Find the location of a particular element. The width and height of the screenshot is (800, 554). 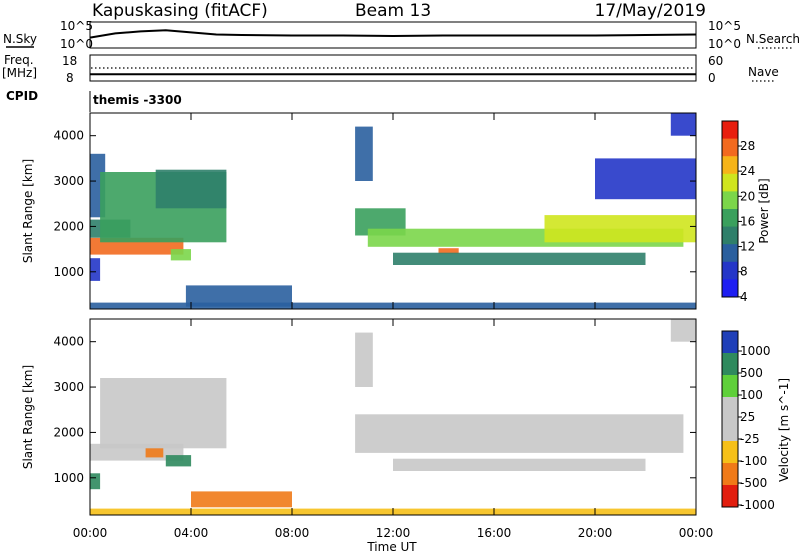

power-cbar-tick-label: 20 is located at coordinates (747, 196).